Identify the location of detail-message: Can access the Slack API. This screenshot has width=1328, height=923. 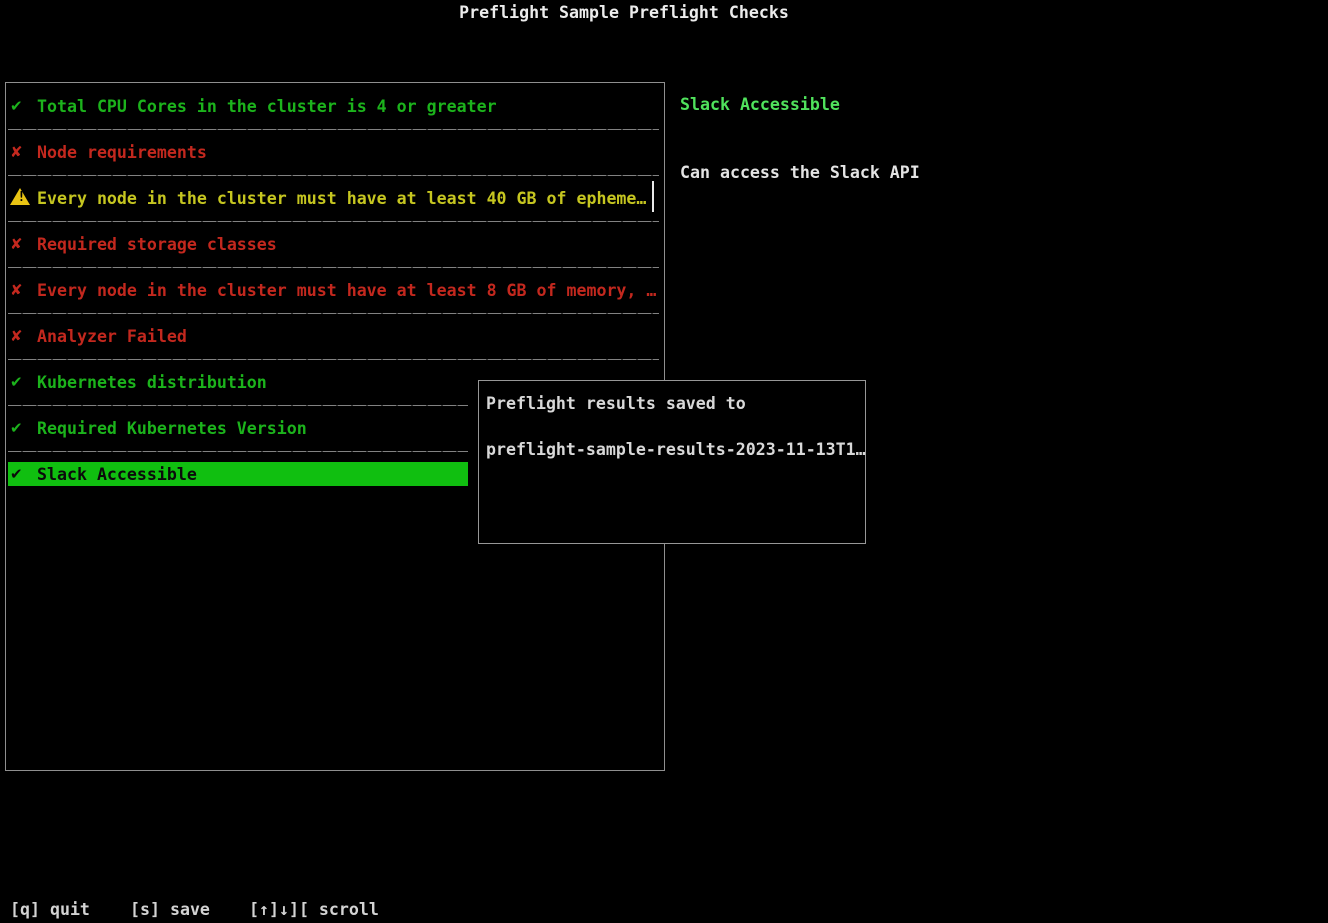
(800, 172).